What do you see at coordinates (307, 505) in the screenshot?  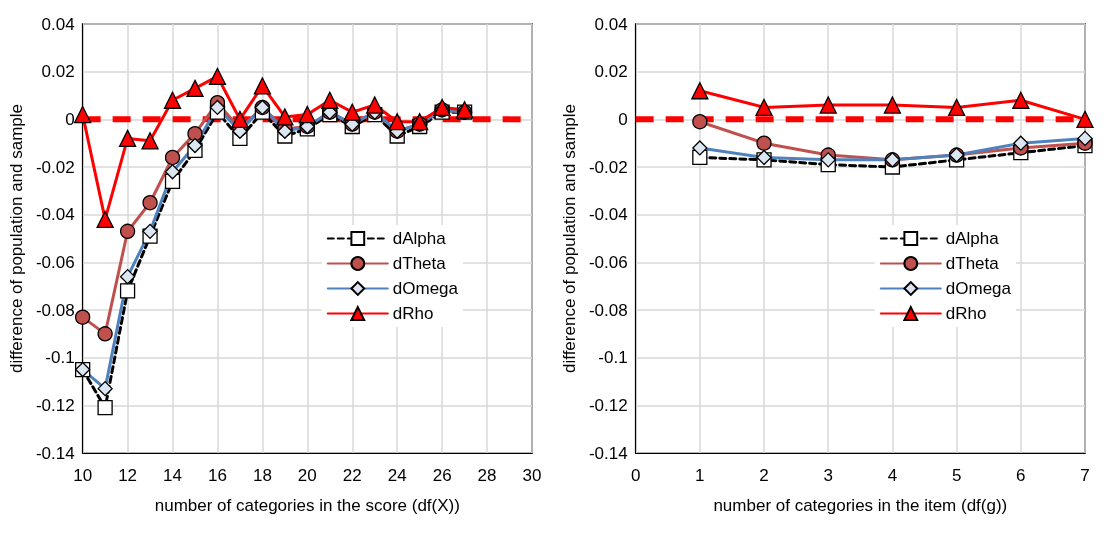 I see `x-axis-title: number of categories in the score (df(X))` at bounding box center [307, 505].